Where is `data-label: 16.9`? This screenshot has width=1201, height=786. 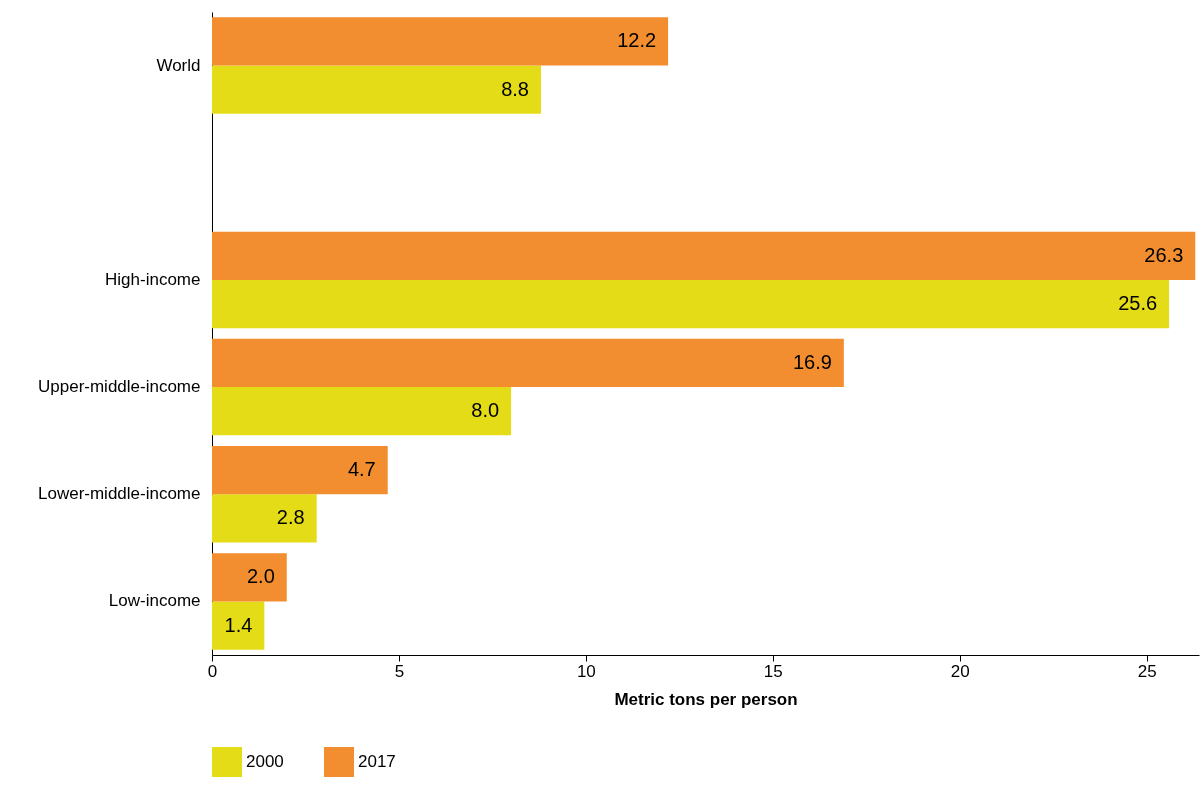
data-label: 16.9 is located at coordinates (812, 361).